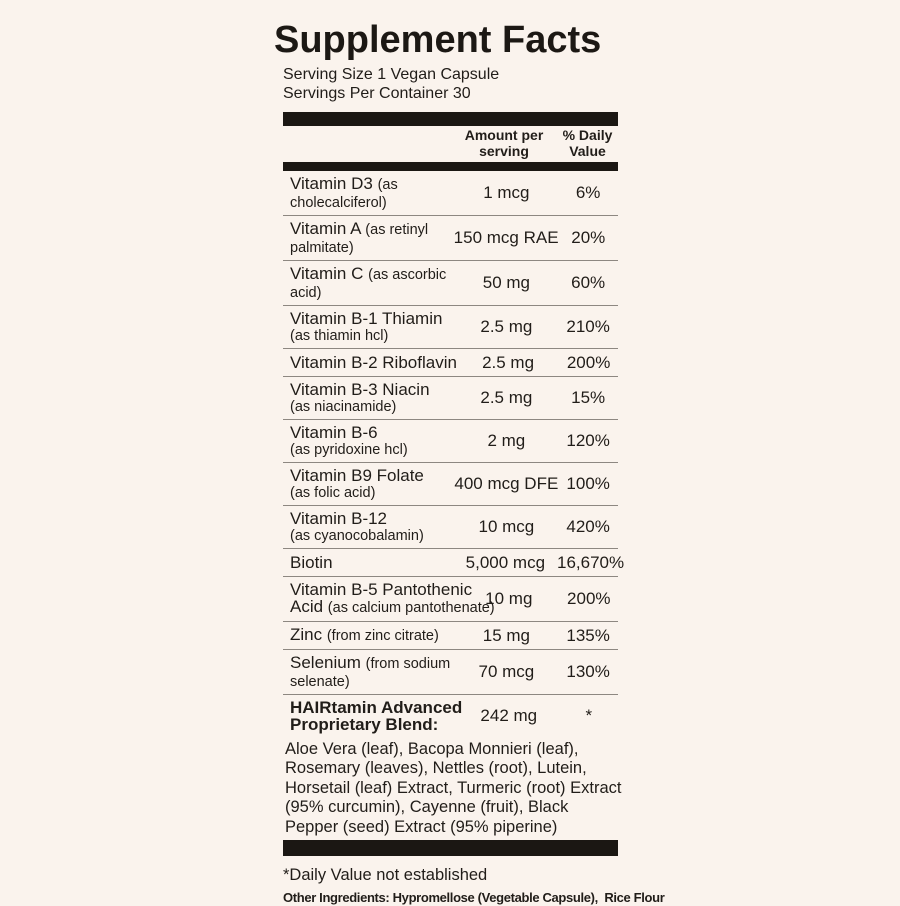 This screenshot has height=906, width=900. What do you see at coordinates (357, 483) in the screenshot?
I see `nutrient-name: Vitamin B9 Folate (as folic acid)` at bounding box center [357, 483].